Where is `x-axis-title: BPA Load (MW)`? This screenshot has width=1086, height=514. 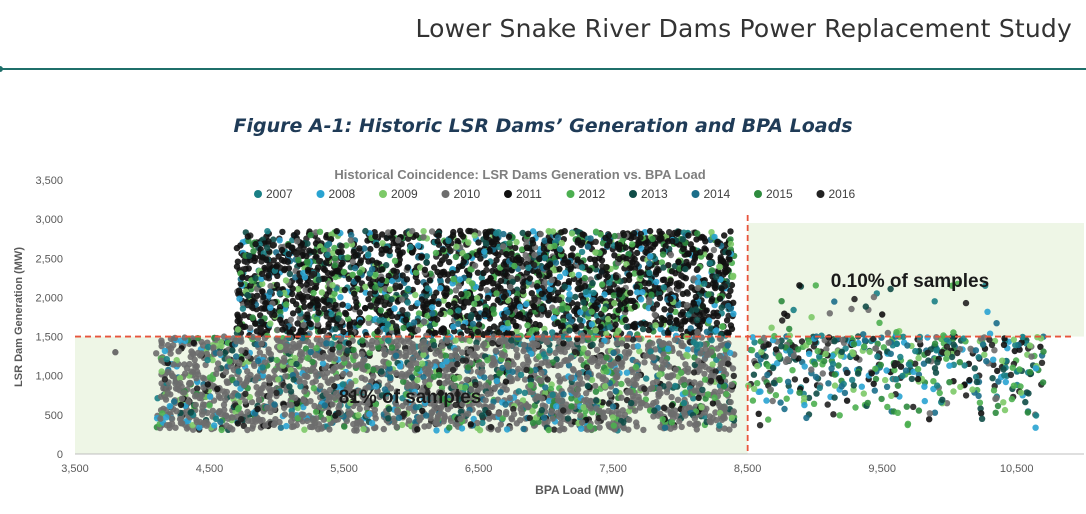
x-axis-title: BPA Load (MW) is located at coordinates (579, 490).